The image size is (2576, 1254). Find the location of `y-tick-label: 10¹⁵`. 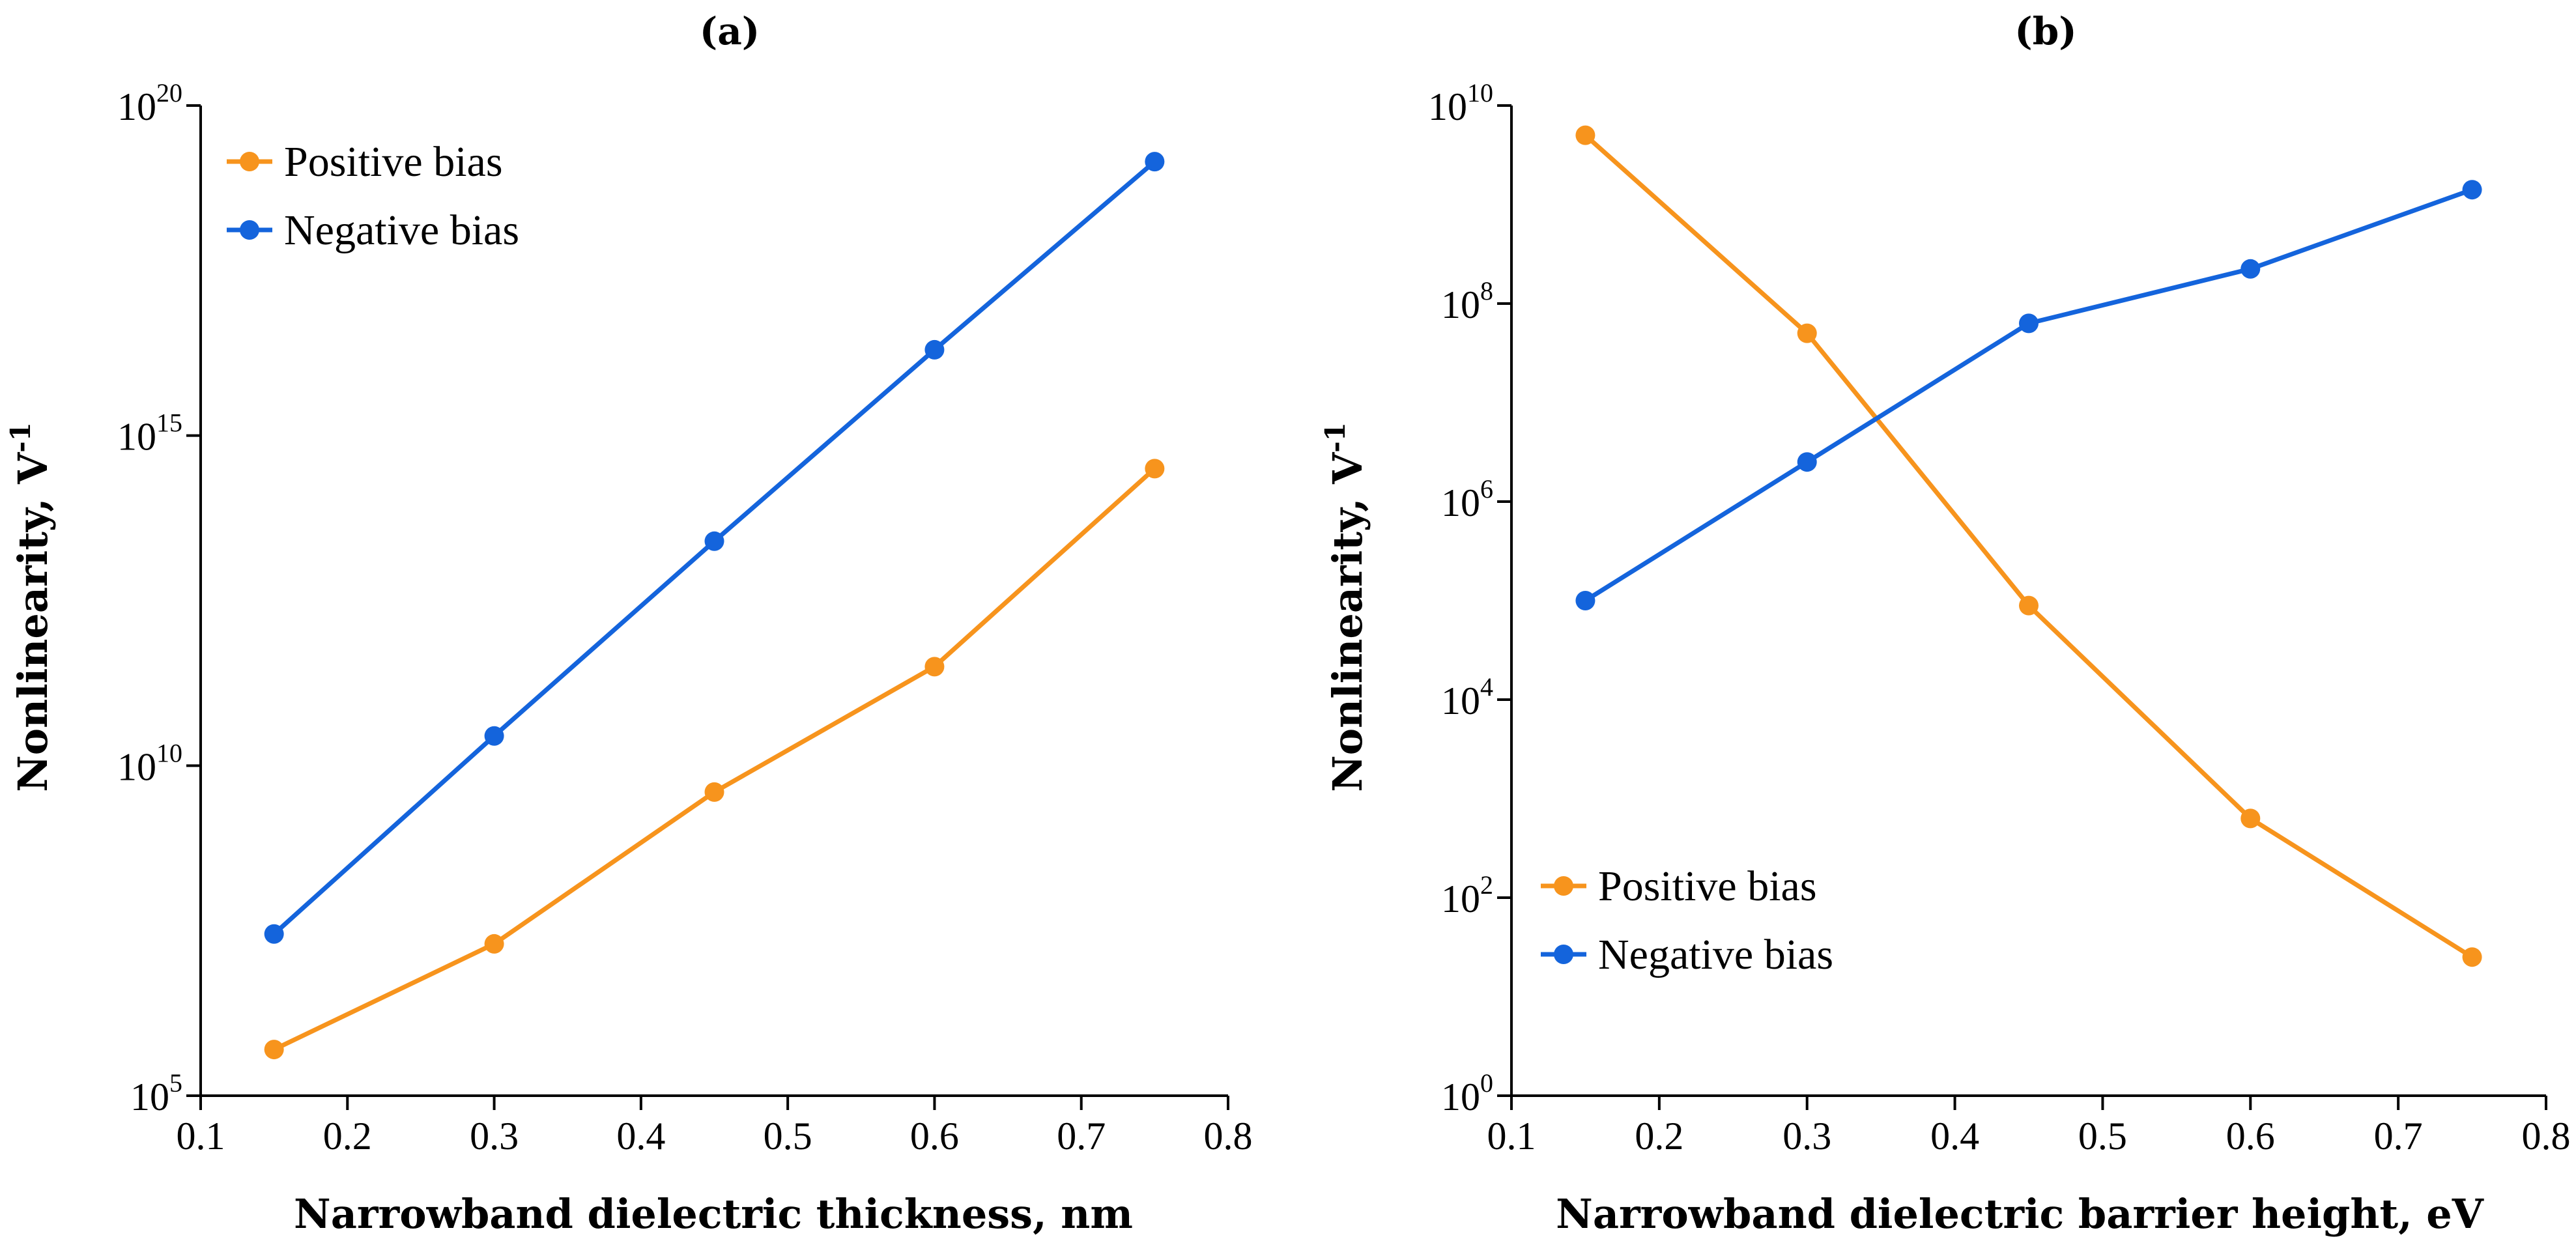

y-tick-label: 10¹⁵ is located at coordinates (149, 434).